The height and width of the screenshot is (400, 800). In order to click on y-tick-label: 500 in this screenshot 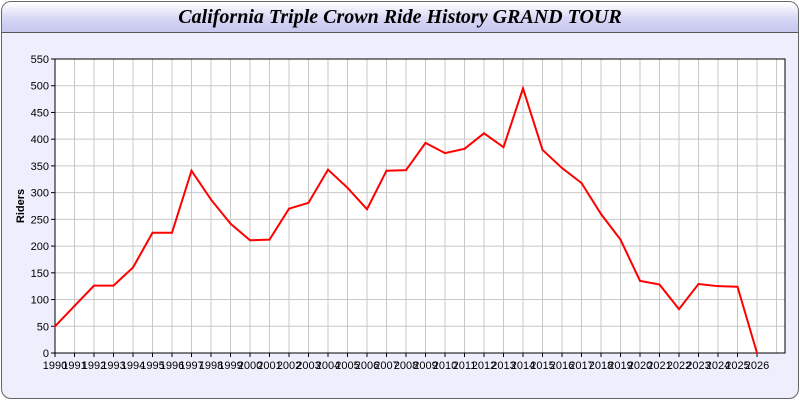, I will do `click(40, 87)`.